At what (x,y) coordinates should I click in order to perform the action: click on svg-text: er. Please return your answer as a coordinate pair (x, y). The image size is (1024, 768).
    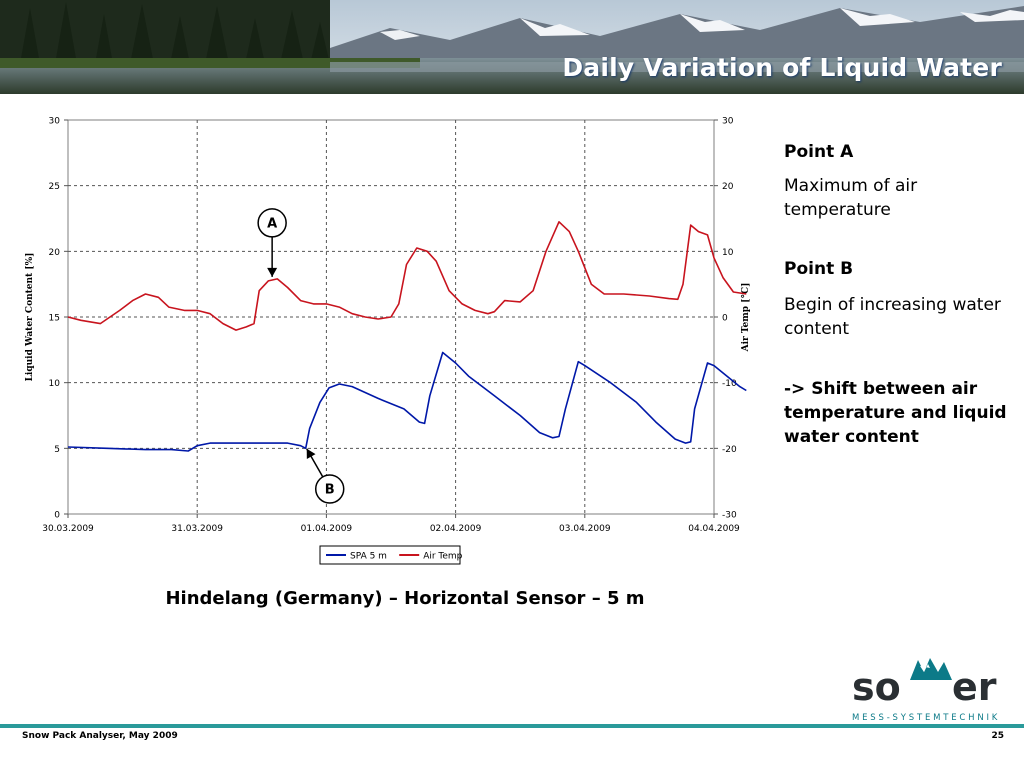
    Looking at the image, I should click on (974, 687).